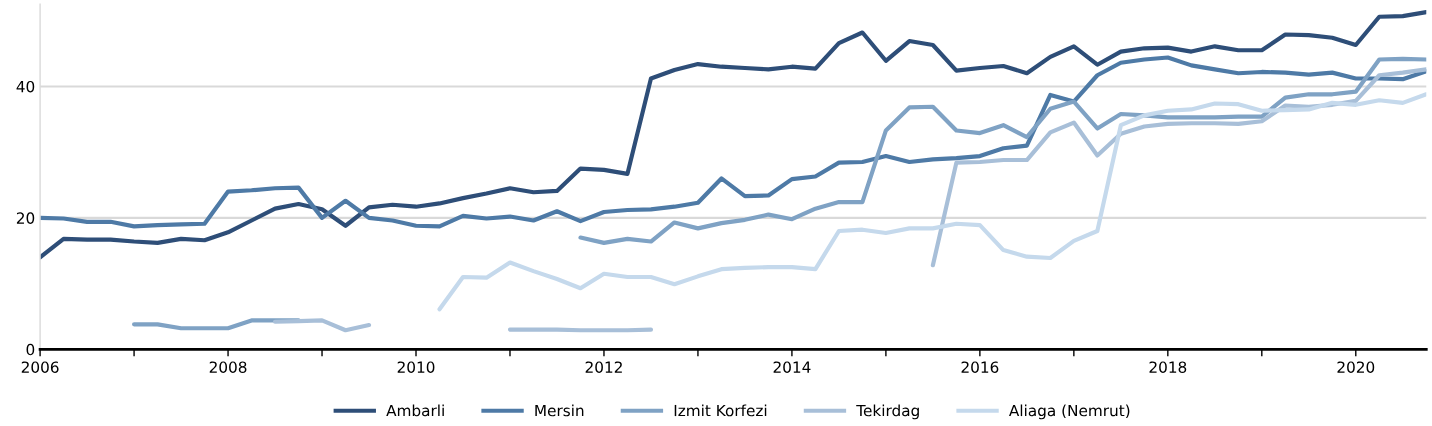 Image resolution: width=1432 pixels, height=426 pixels. I want to click on x-tick-label: 2020, so click(1356, 367).